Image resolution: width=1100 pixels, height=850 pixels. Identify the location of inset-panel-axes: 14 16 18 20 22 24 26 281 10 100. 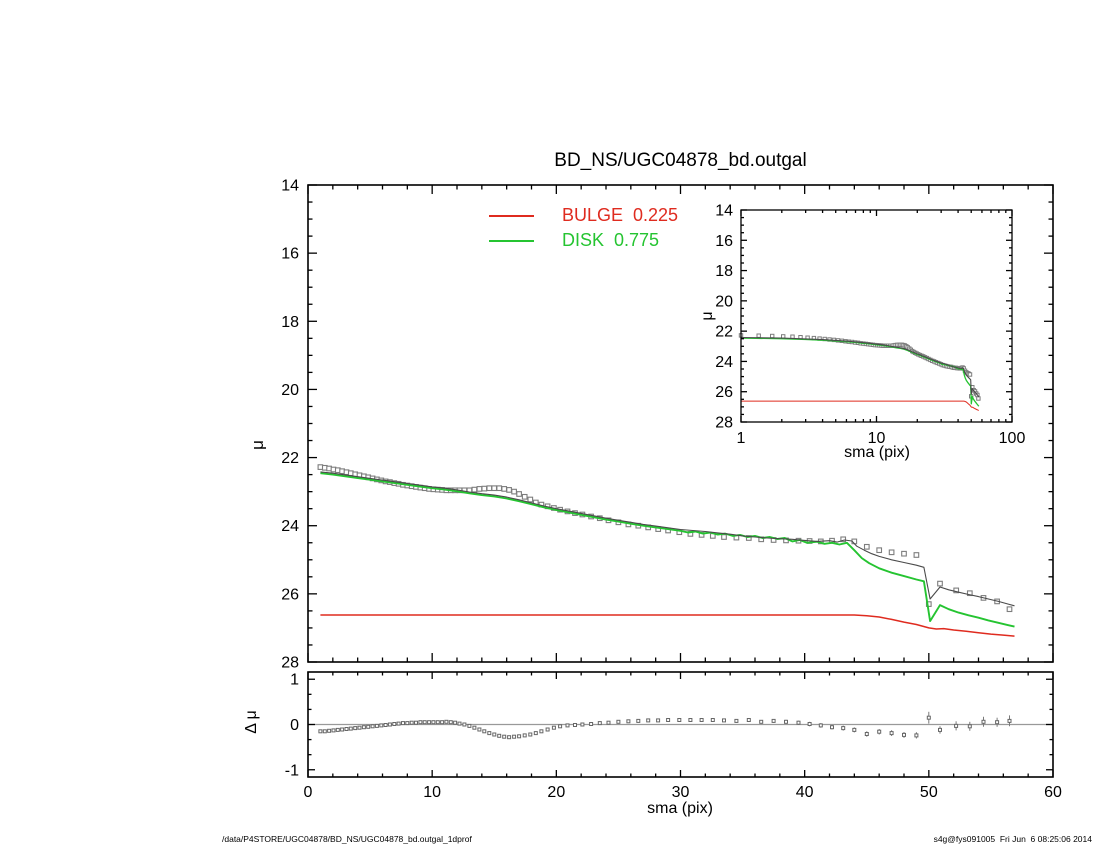
(870, 325).